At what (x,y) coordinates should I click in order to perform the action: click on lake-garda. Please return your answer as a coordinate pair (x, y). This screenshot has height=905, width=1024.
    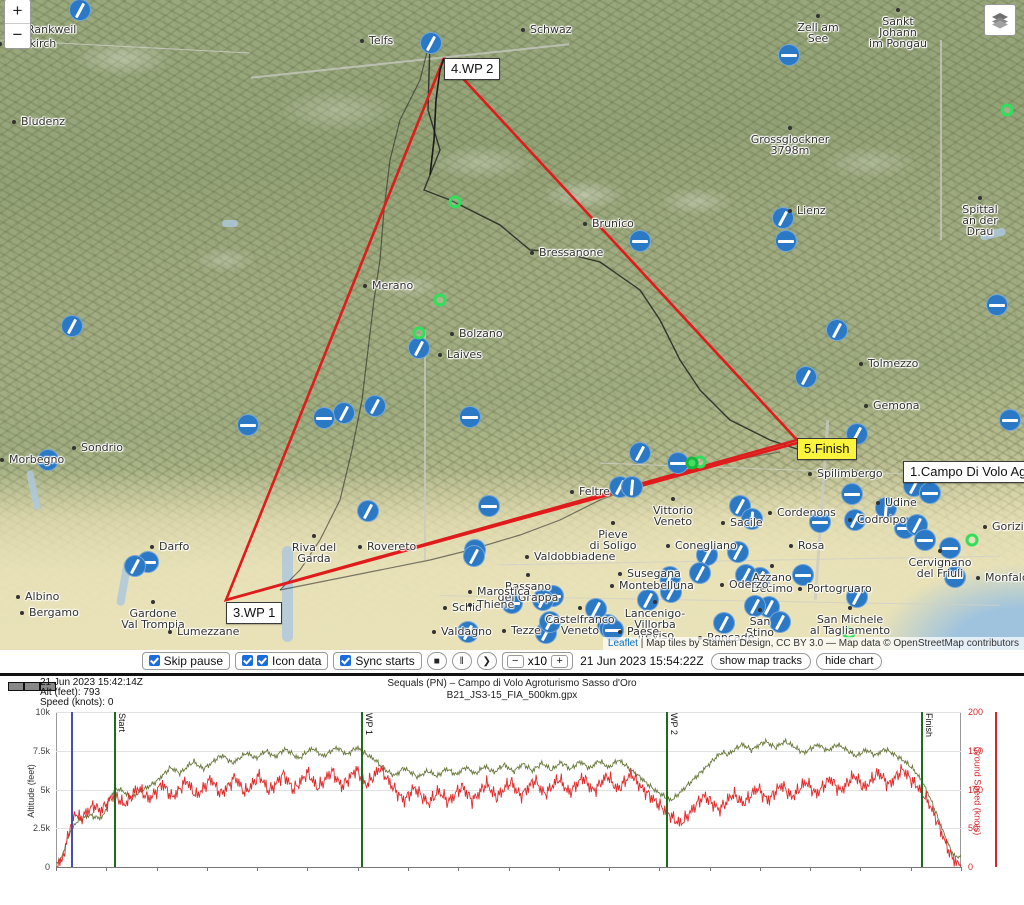
    Looking at the image, I should click on (287, 594).